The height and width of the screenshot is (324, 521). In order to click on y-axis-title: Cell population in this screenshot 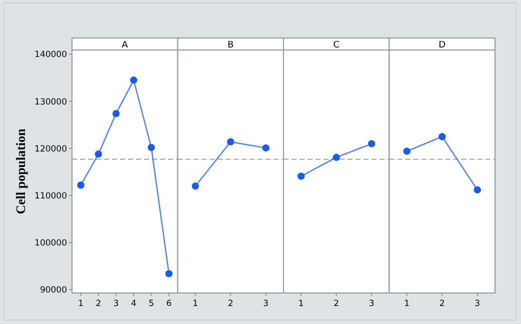, I will do `click(20, 171)`.